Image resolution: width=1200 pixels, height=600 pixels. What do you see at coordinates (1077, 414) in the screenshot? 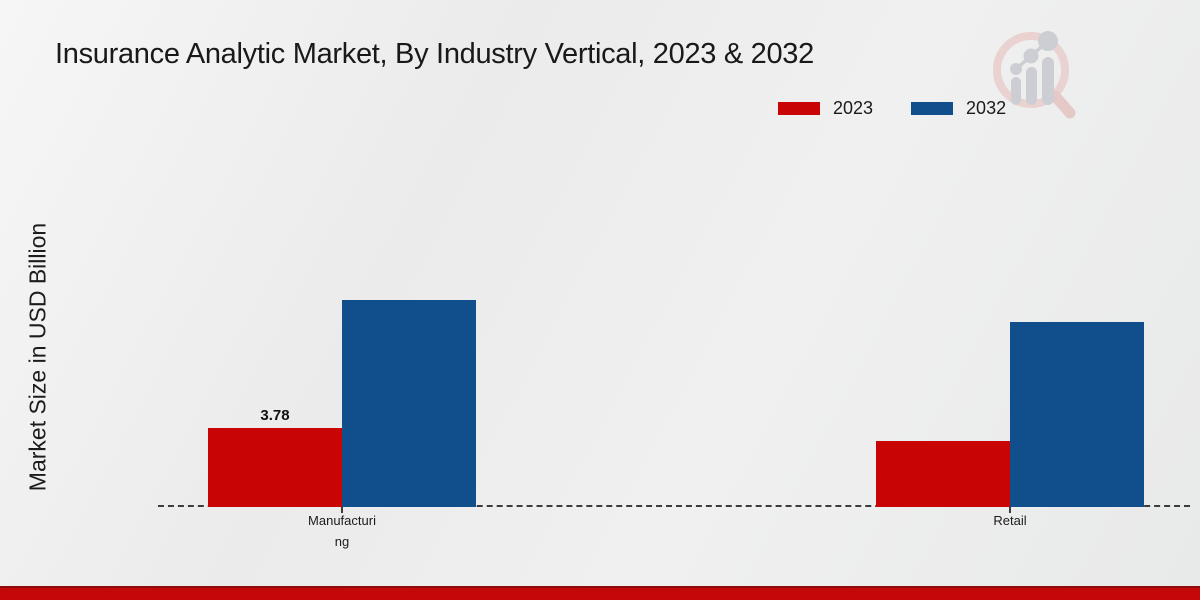
I see `bar-2032-retail` at bounding box center [1077, 414].